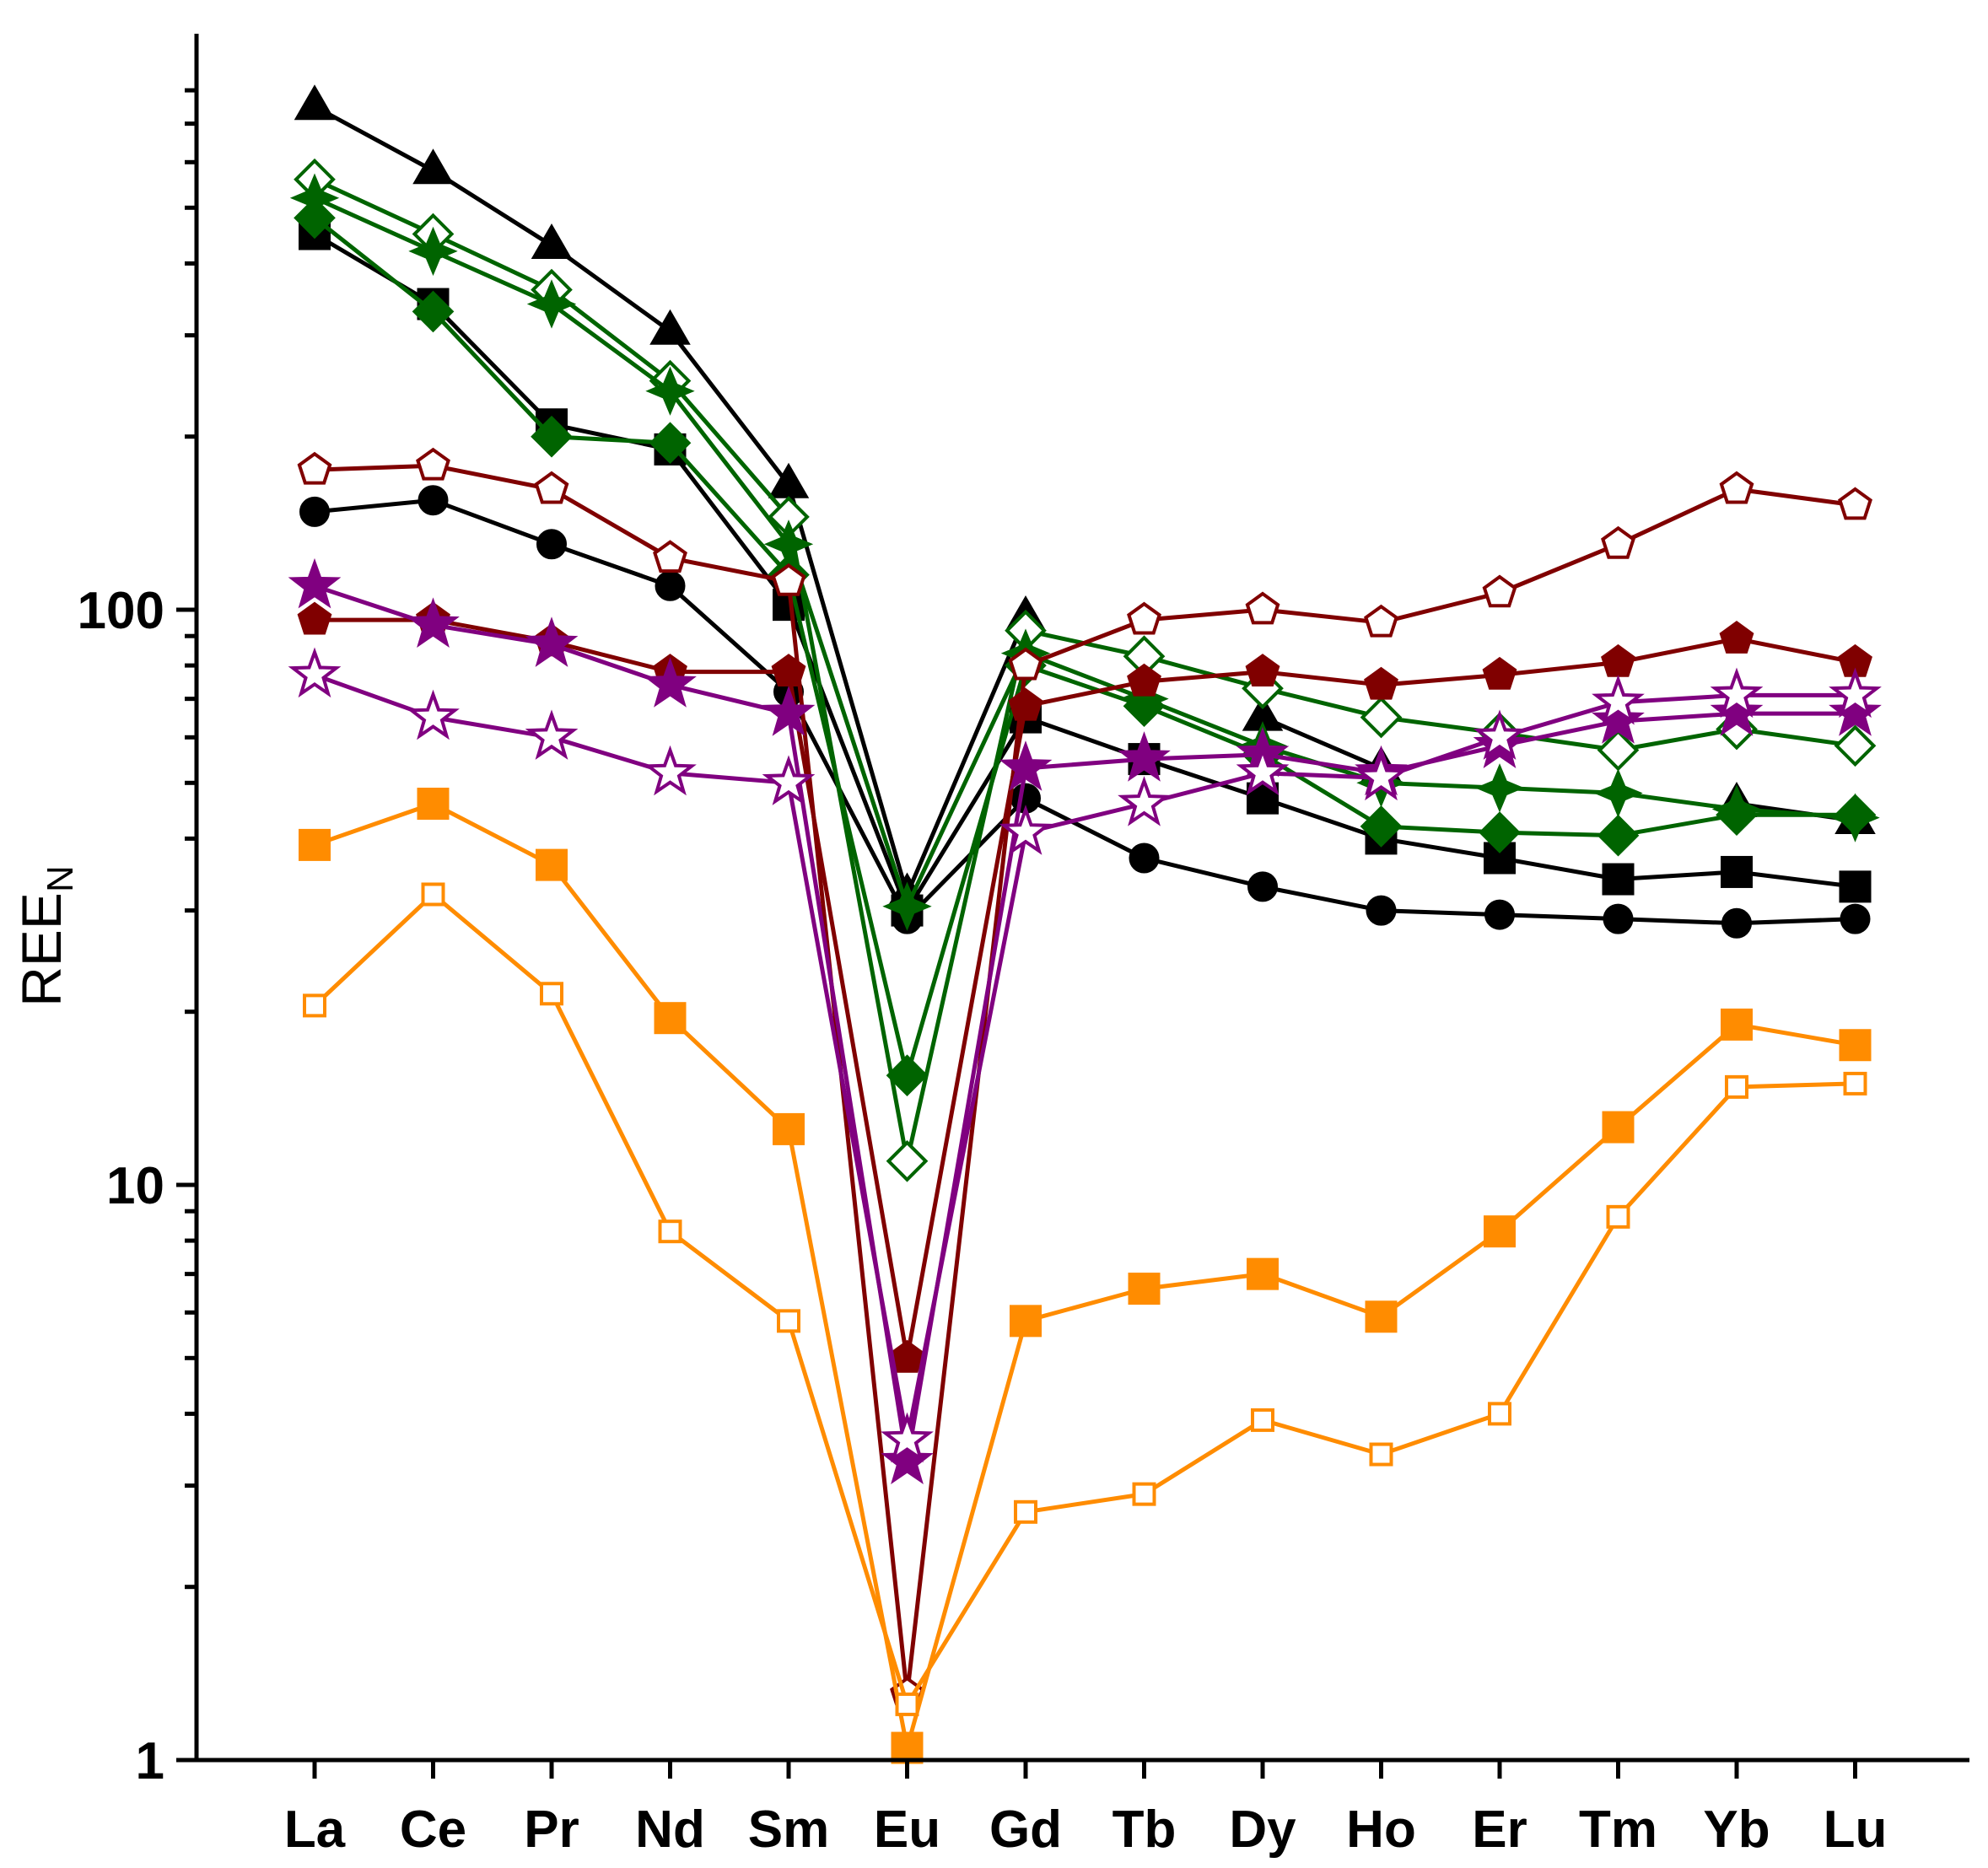 The image size is (1988, 1868). What do you see at coordinates (433, 1830) in the screenshot?
I see `x-tick-label-ce: Ce` at bounding box center [433, 1830].